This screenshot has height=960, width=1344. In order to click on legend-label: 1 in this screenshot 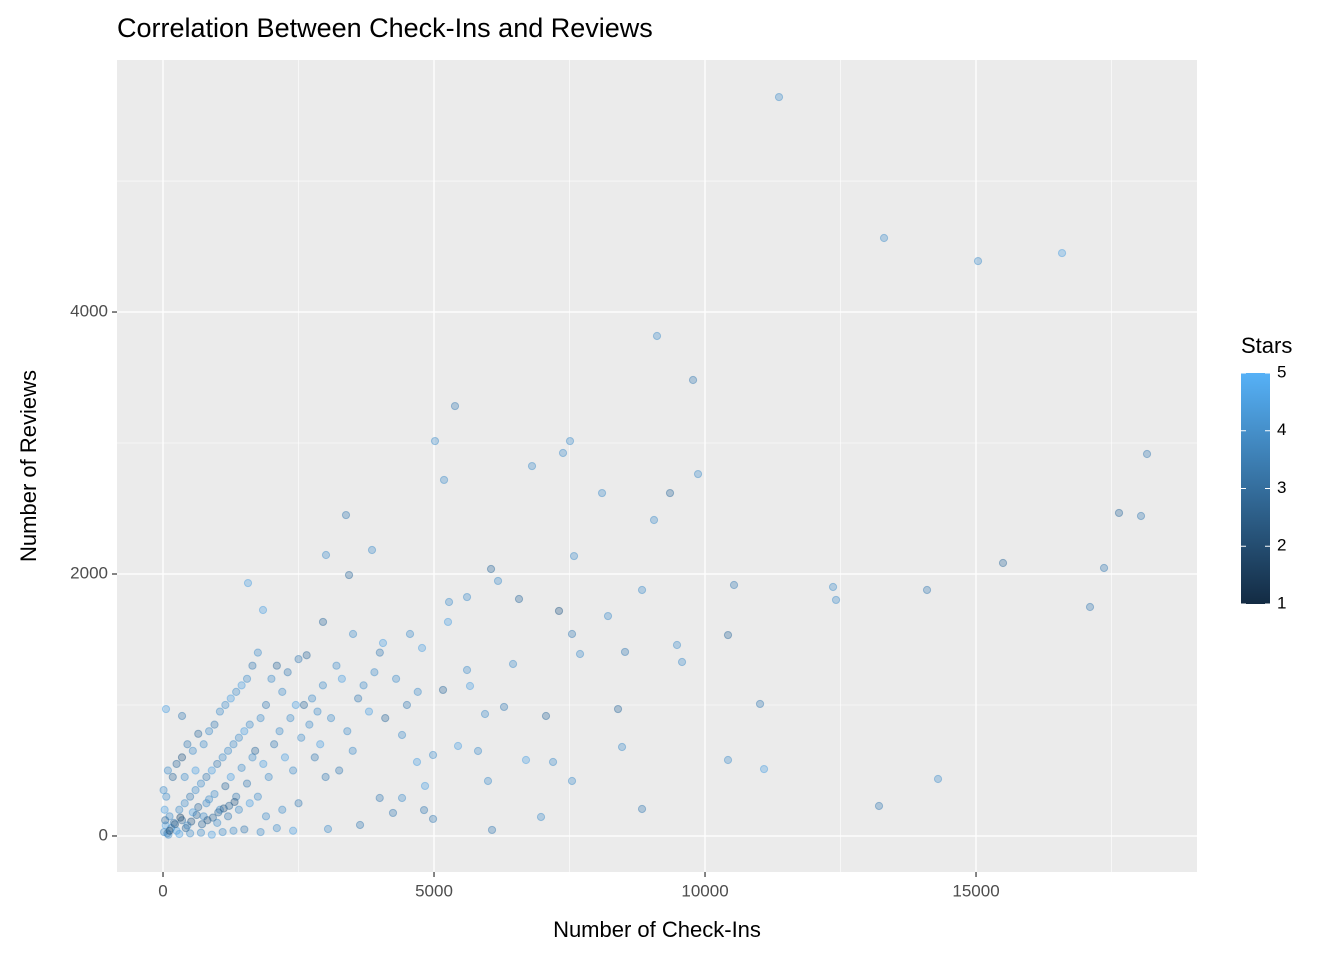, I will do `click(1281, 602)`.